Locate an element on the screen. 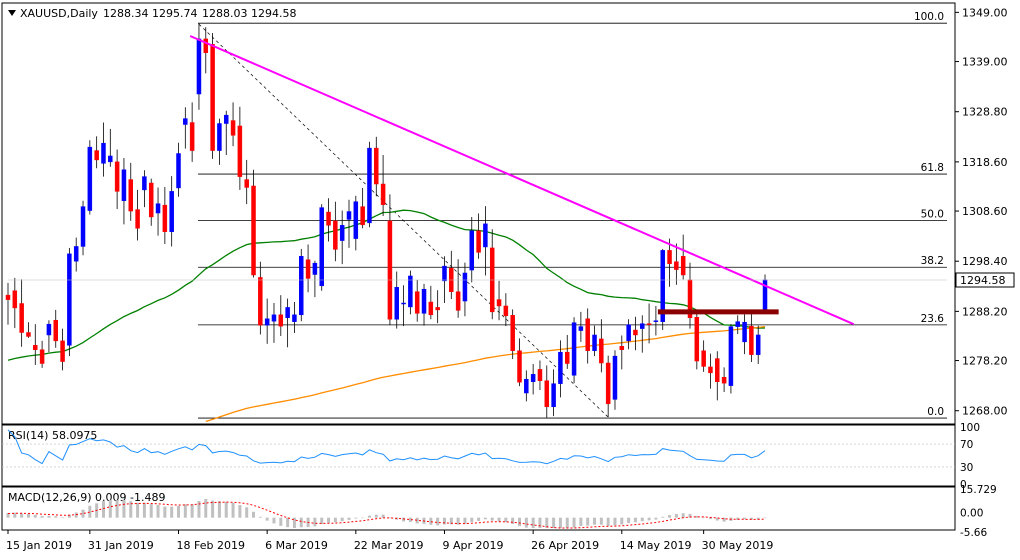  ohlc-close: 1294.58 is located at coordinates (274, 13).